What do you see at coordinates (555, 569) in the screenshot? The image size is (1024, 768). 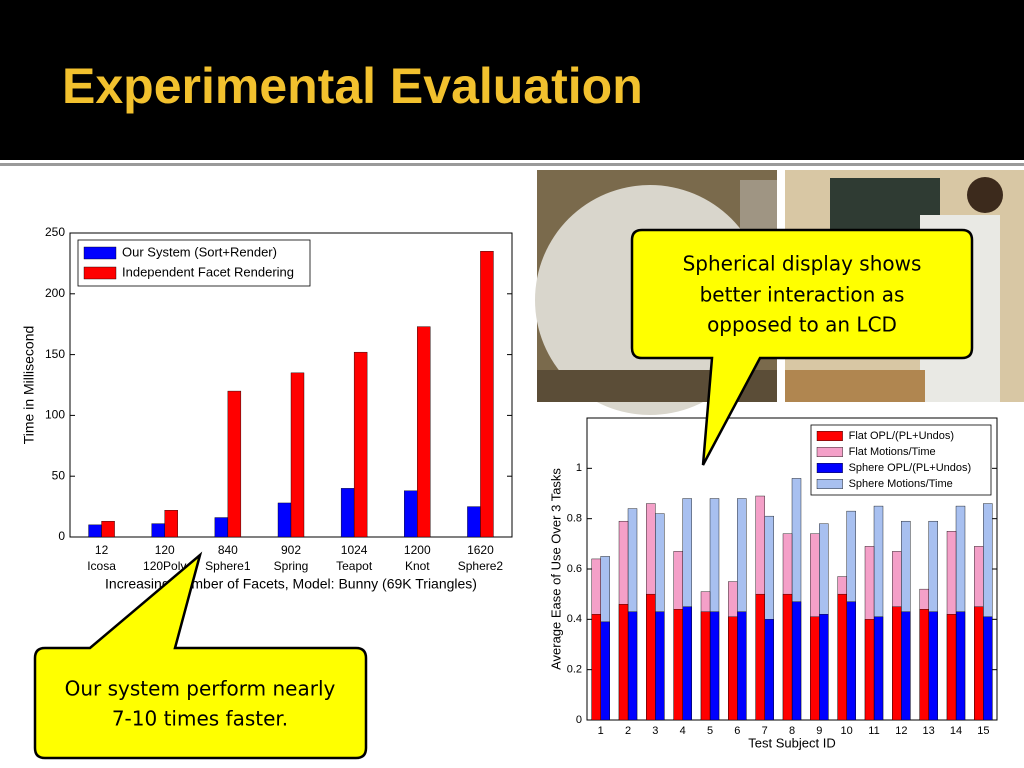 I see `y-axis-label: Average Ease of Use Over 3 Tasks` at bounding box center [555, 569].